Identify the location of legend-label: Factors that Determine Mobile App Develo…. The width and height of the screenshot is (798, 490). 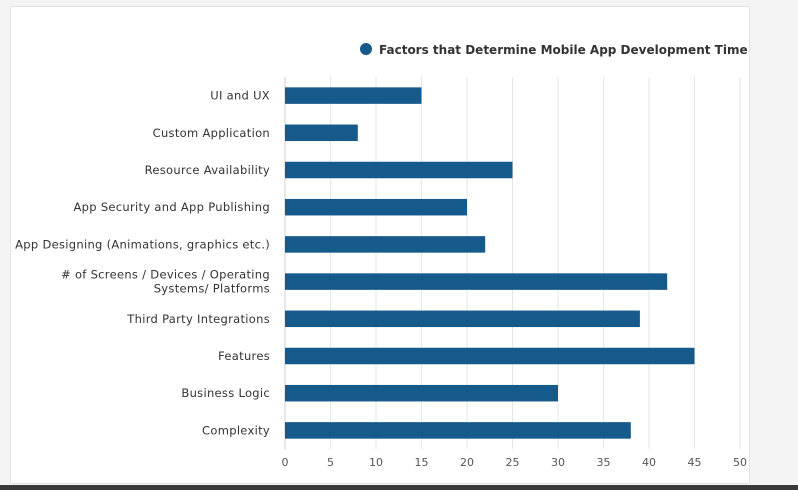
(563, 50).